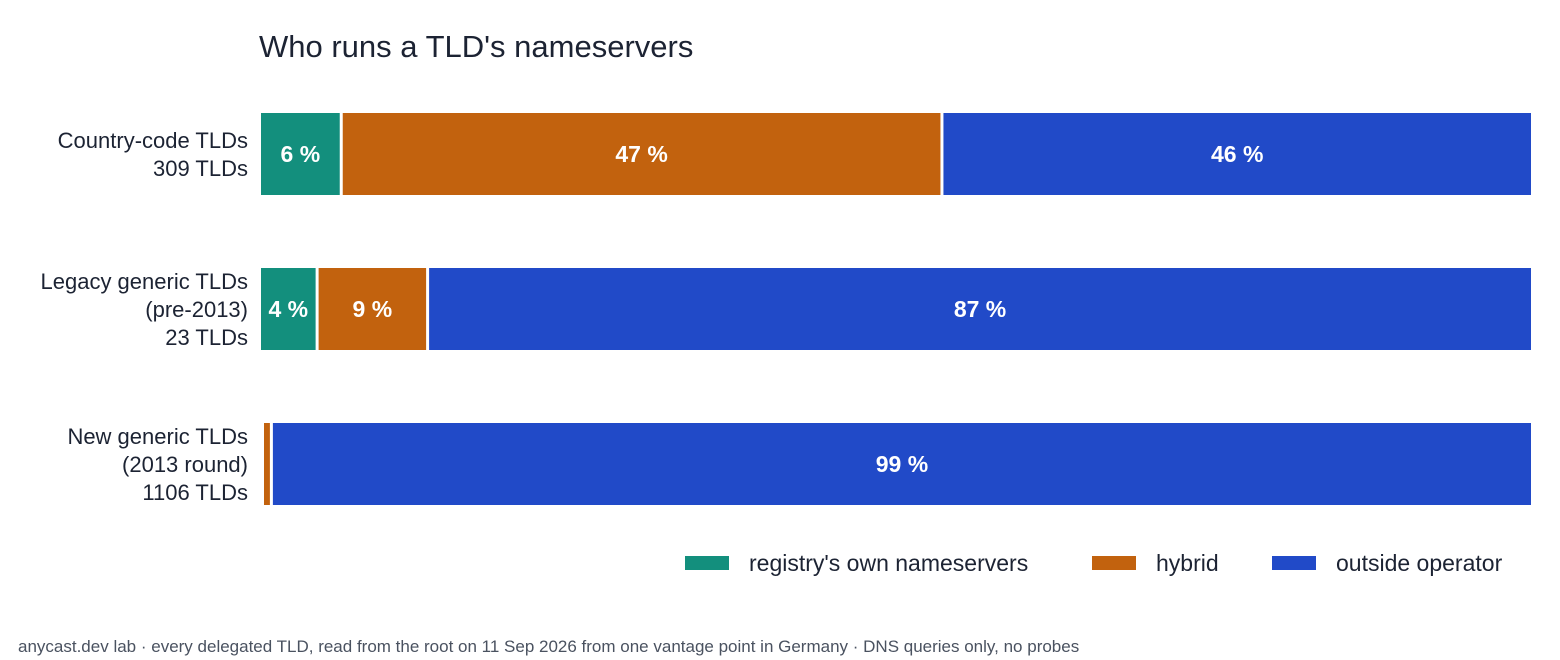 This screenshot has width=1560, height=660. I want to click on legend-swatch-outside-operator, so click(1294, 563).